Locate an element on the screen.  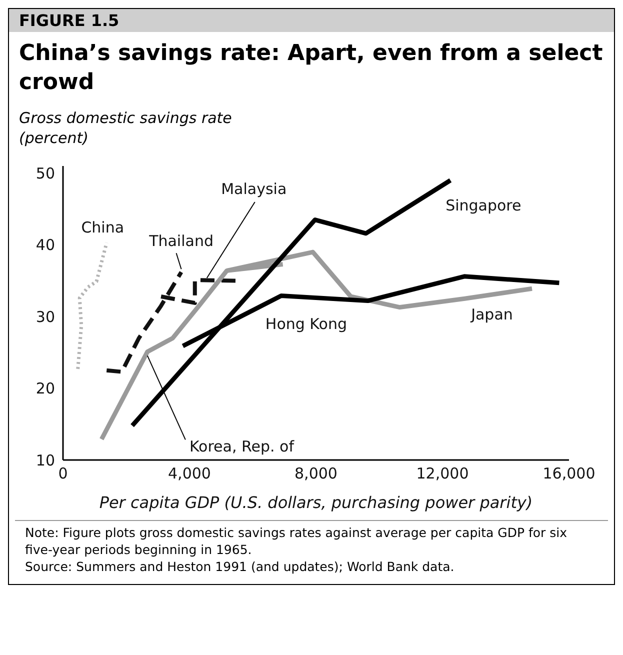
text: Korea, Rep. of is located at coordinates (242, 447).